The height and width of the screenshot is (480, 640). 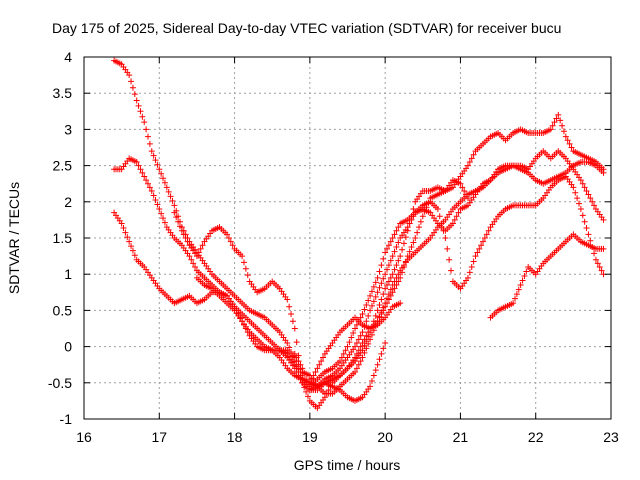 What do you see at coordinates (347, 465) in the screenshot?
I see `x-axis-label: GPS time / hours` at bounding box center [347, 465].